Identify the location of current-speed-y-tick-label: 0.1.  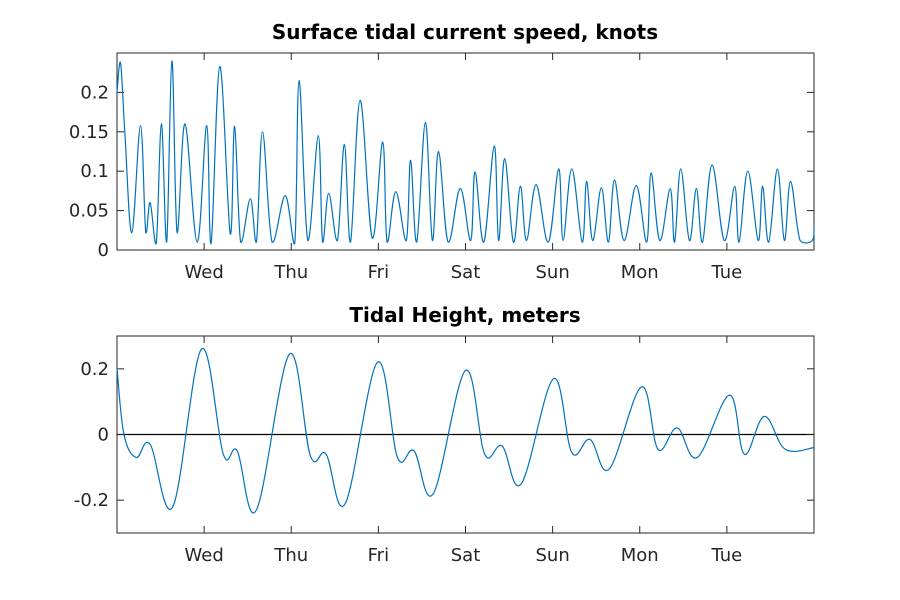
(94, 171).